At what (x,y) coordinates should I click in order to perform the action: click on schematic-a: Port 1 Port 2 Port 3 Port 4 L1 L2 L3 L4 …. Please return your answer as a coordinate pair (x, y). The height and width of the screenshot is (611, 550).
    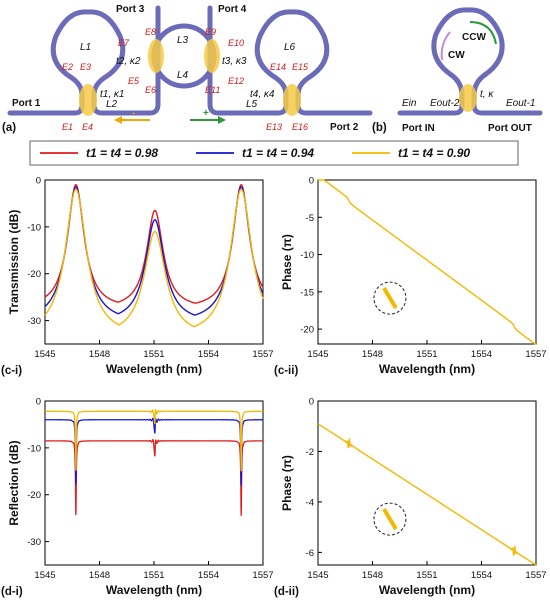
    Looking at the image, I should click on (187, 69).